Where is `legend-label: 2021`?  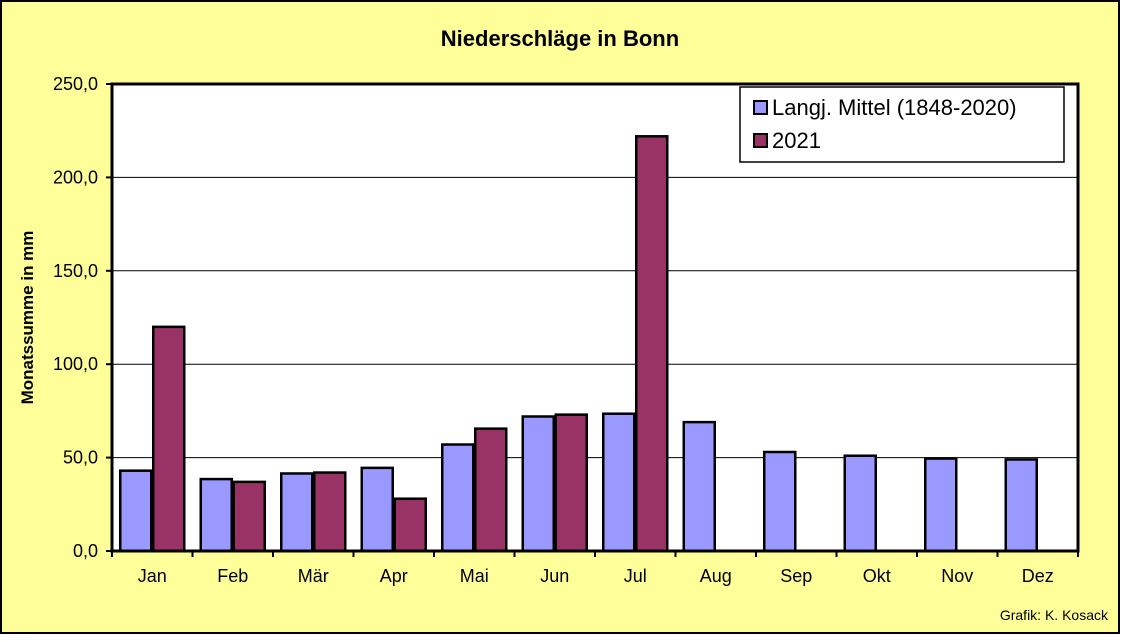
legend-label: 2021 is located at coordinates (796, 140).